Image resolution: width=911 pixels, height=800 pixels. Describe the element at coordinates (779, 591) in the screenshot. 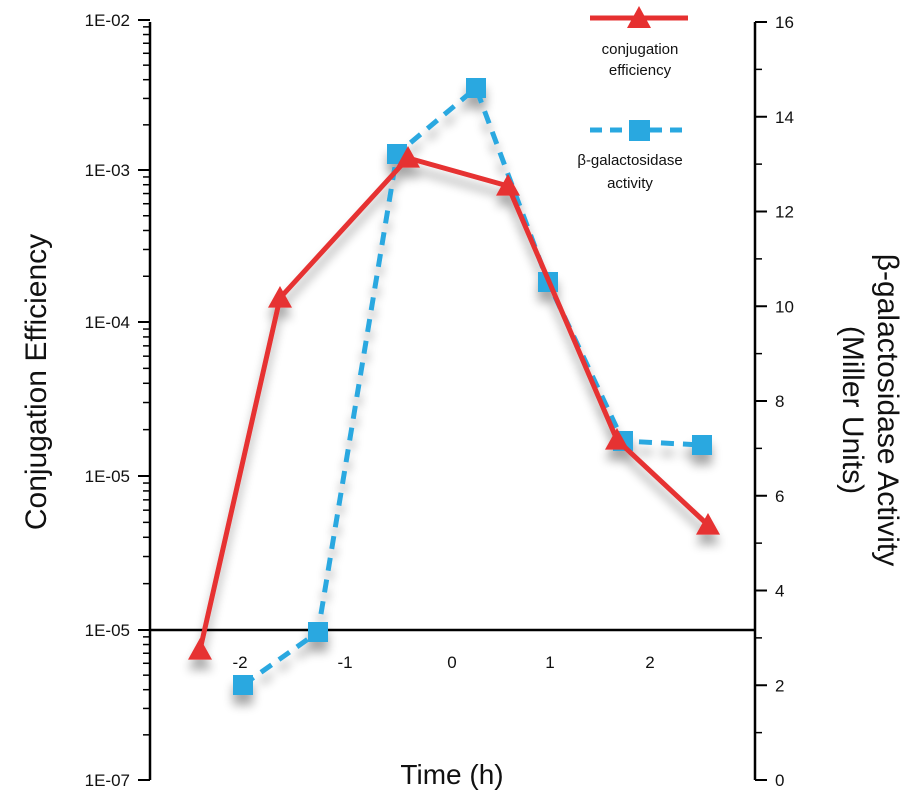

I see `right-tick-label: 4` at that location.